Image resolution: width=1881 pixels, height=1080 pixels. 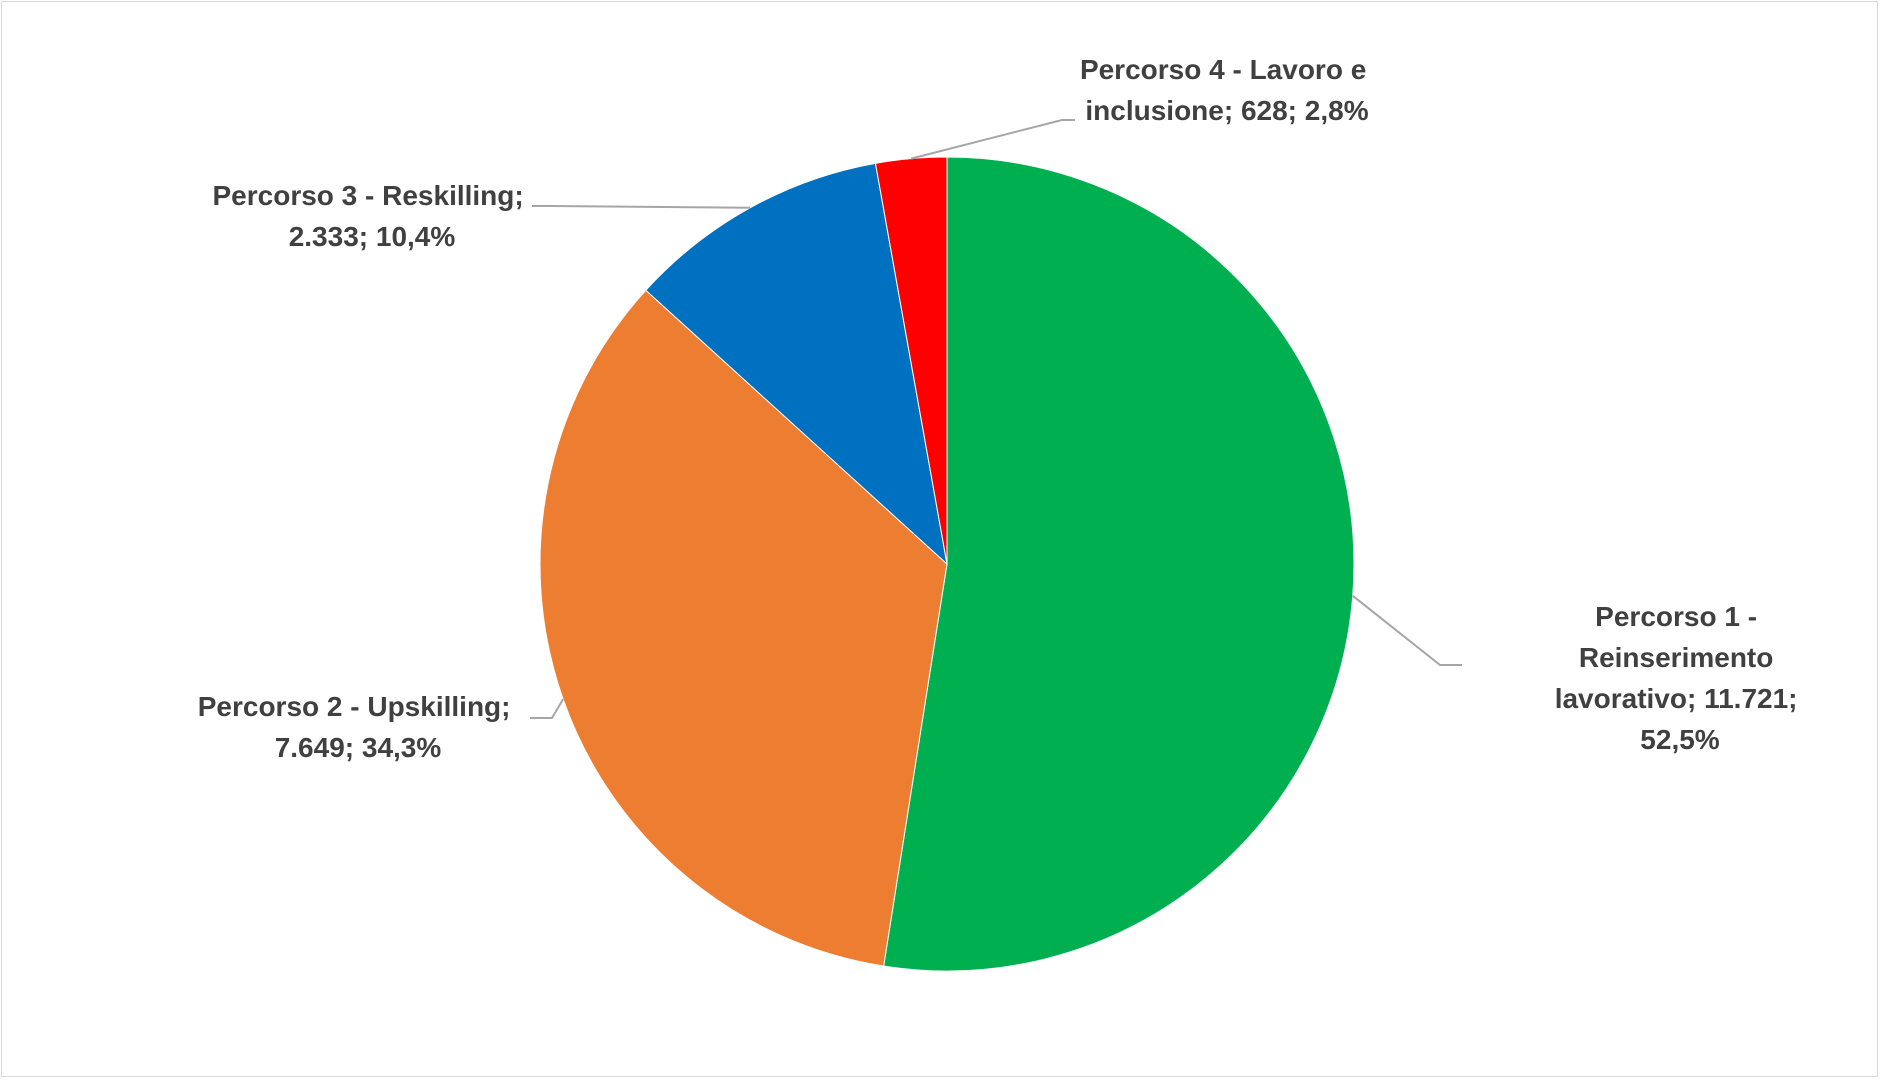 I want to click on label-line: Reinserimento, so click(x=1676, y=657).